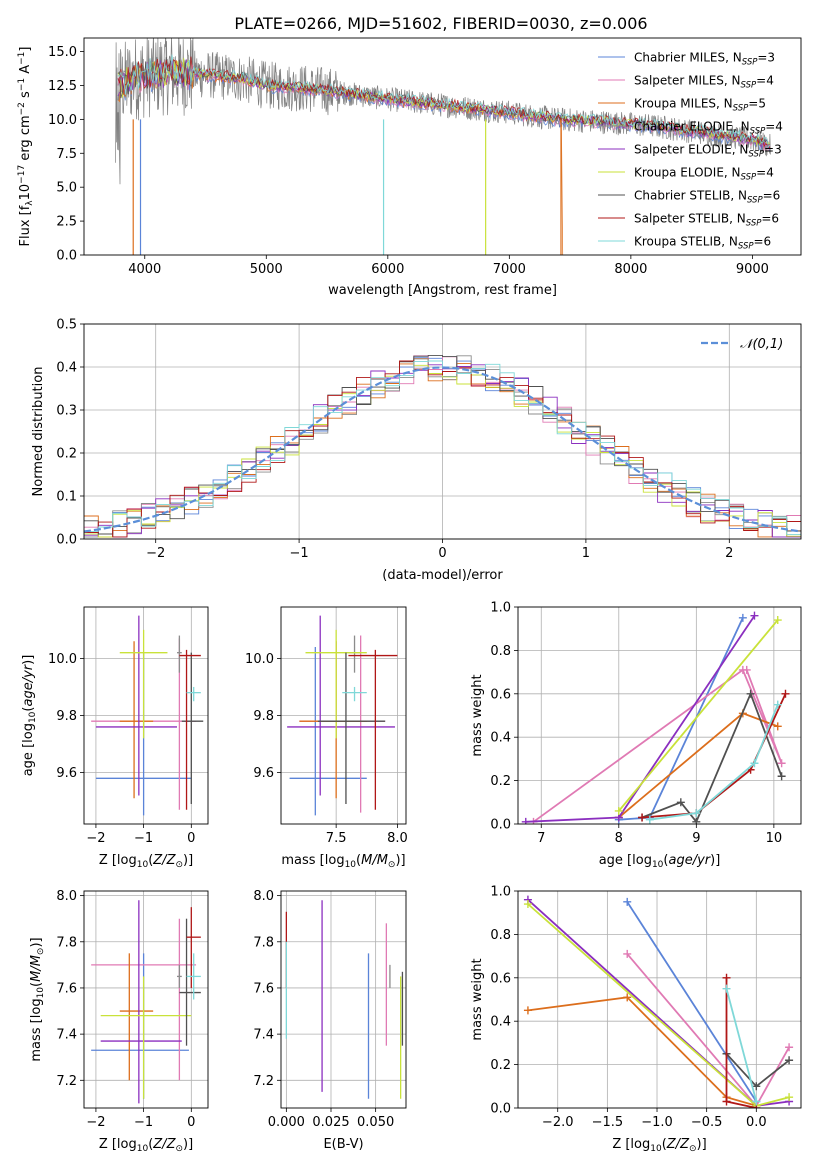 This screenshot has width=819, height=1170. Describe the element at coordinates (144, 269) in the screenshot. I see `x-tick-label: 4000` at that location.